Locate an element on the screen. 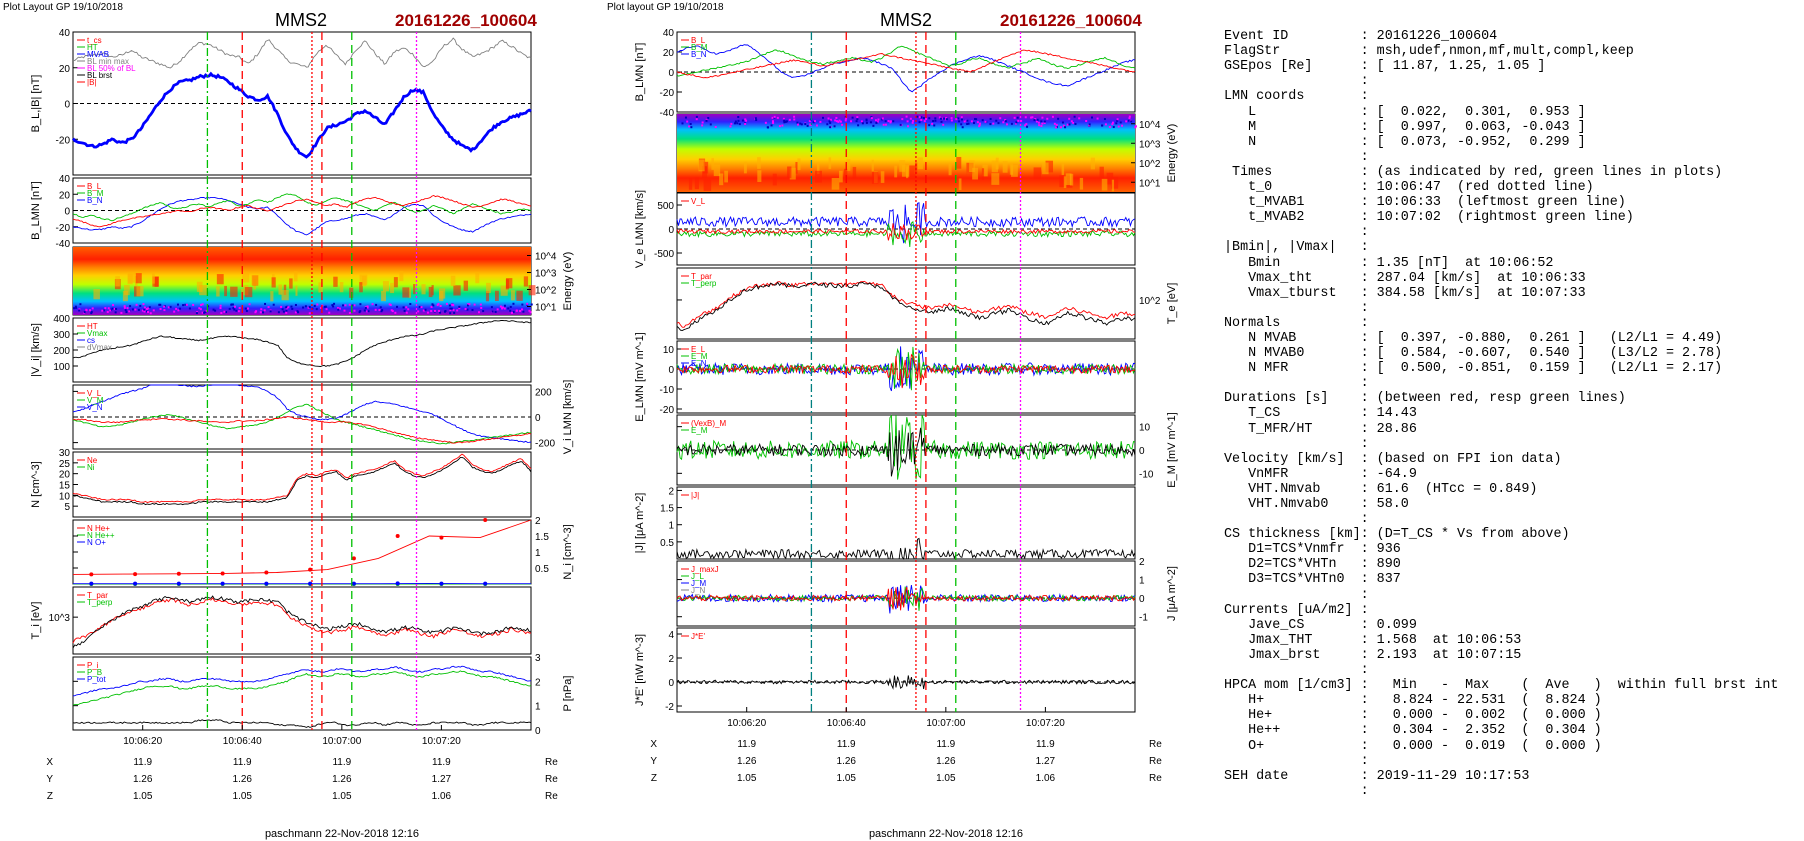 Image resolution: width=1804 pixels, height=841 pixels. y-tick-label: 10^3 is located at coordinates (546, 274).